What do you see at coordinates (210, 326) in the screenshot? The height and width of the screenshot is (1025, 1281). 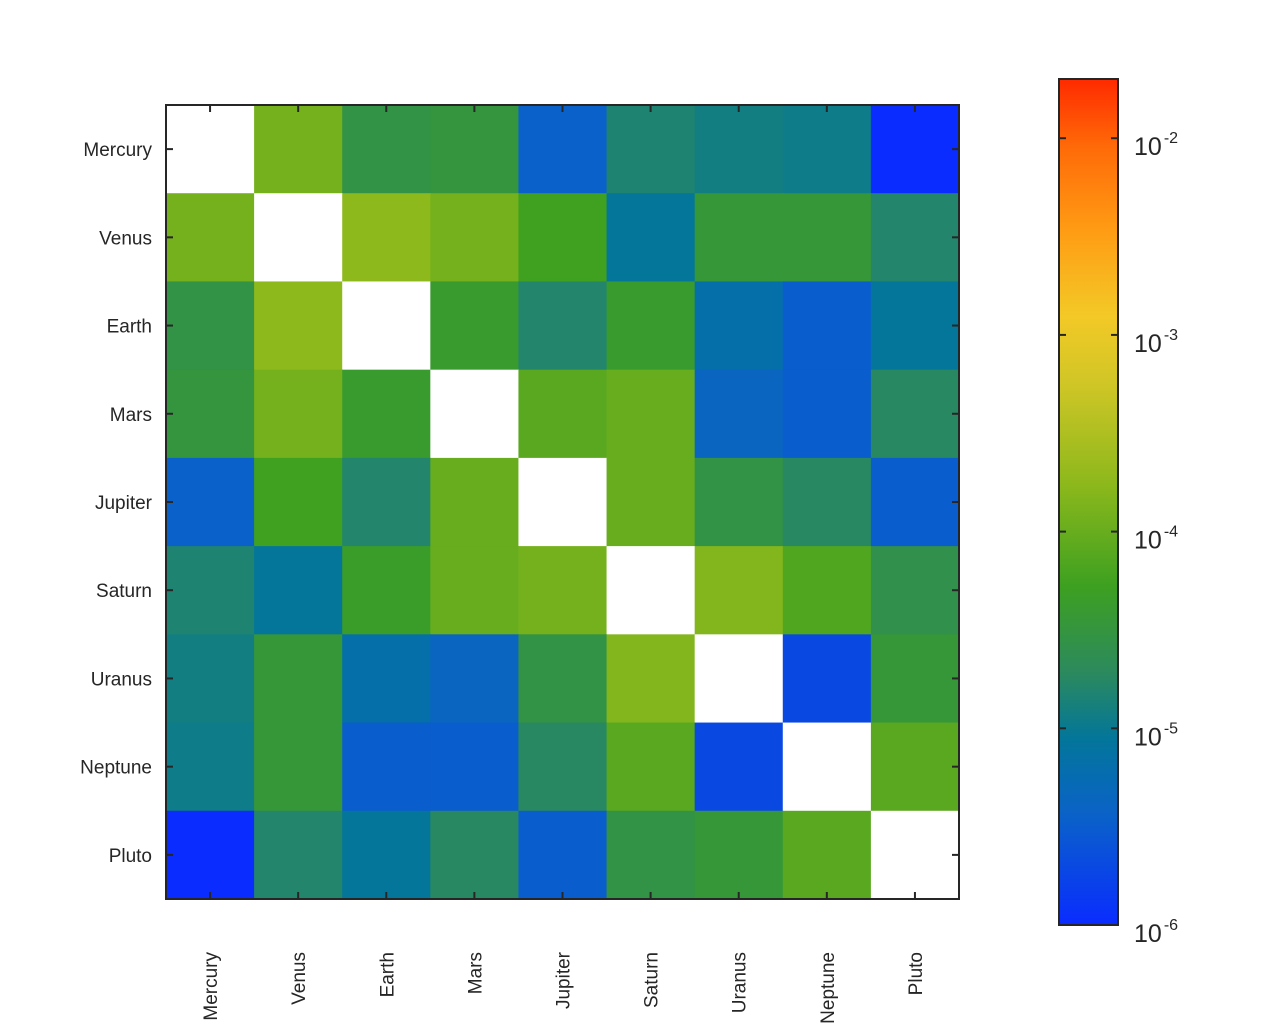 I see `heatmap-cell-earth-mercury` at bounding box center [210, 326].